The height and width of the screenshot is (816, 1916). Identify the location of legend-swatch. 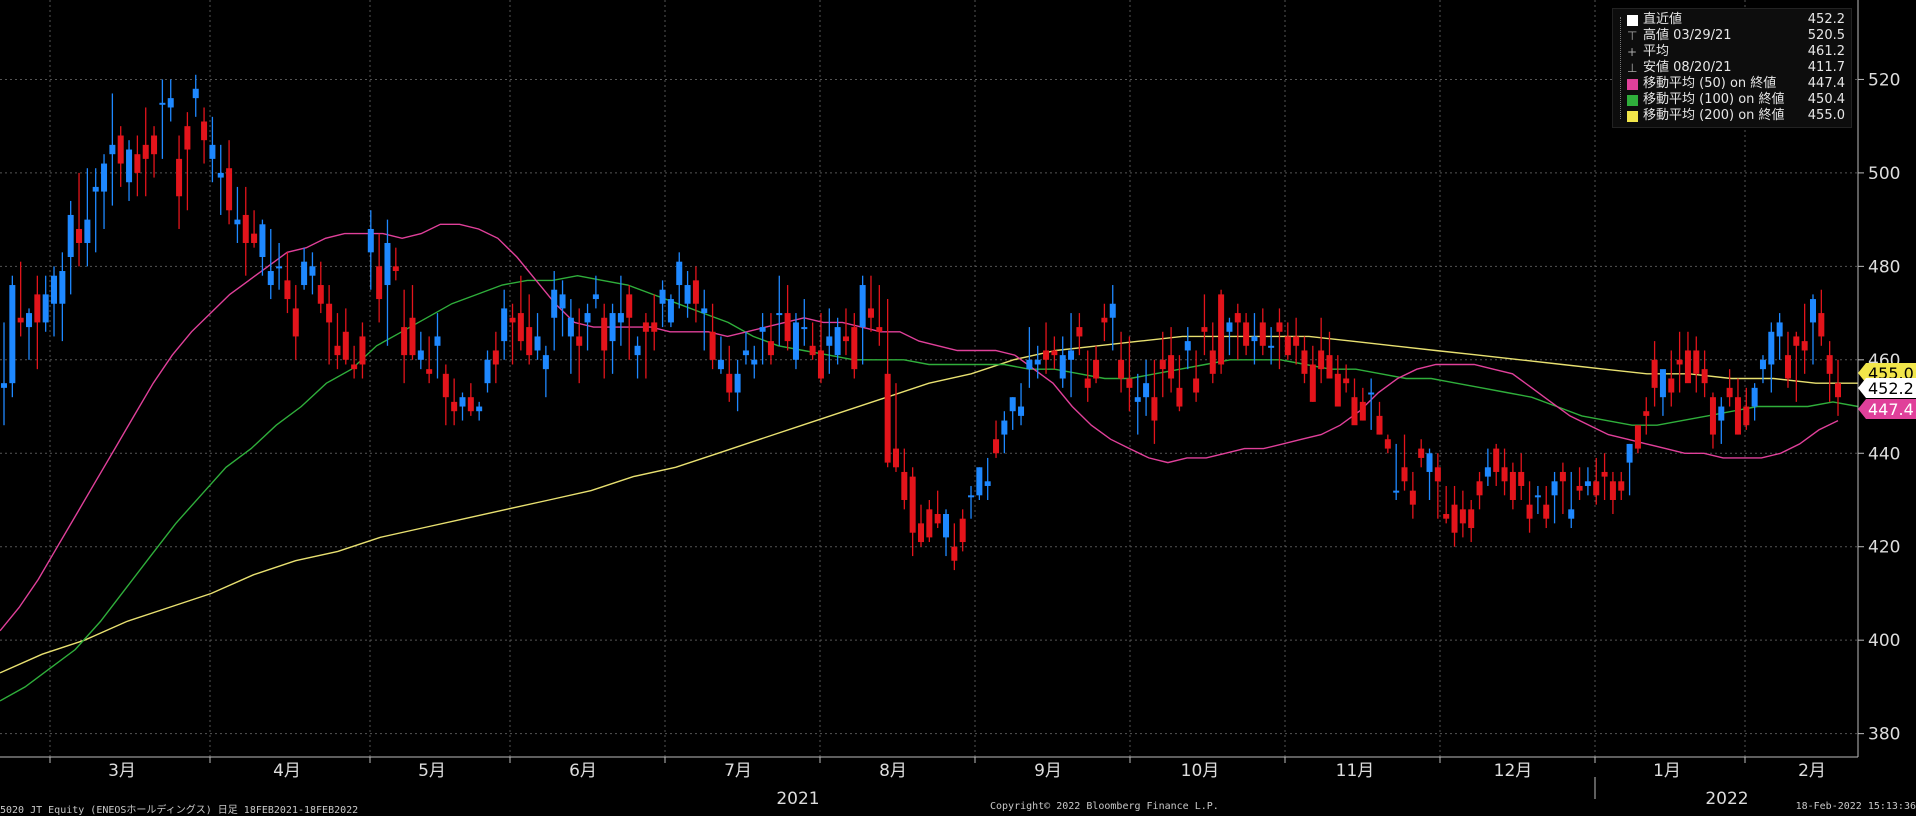
(1632, 84).